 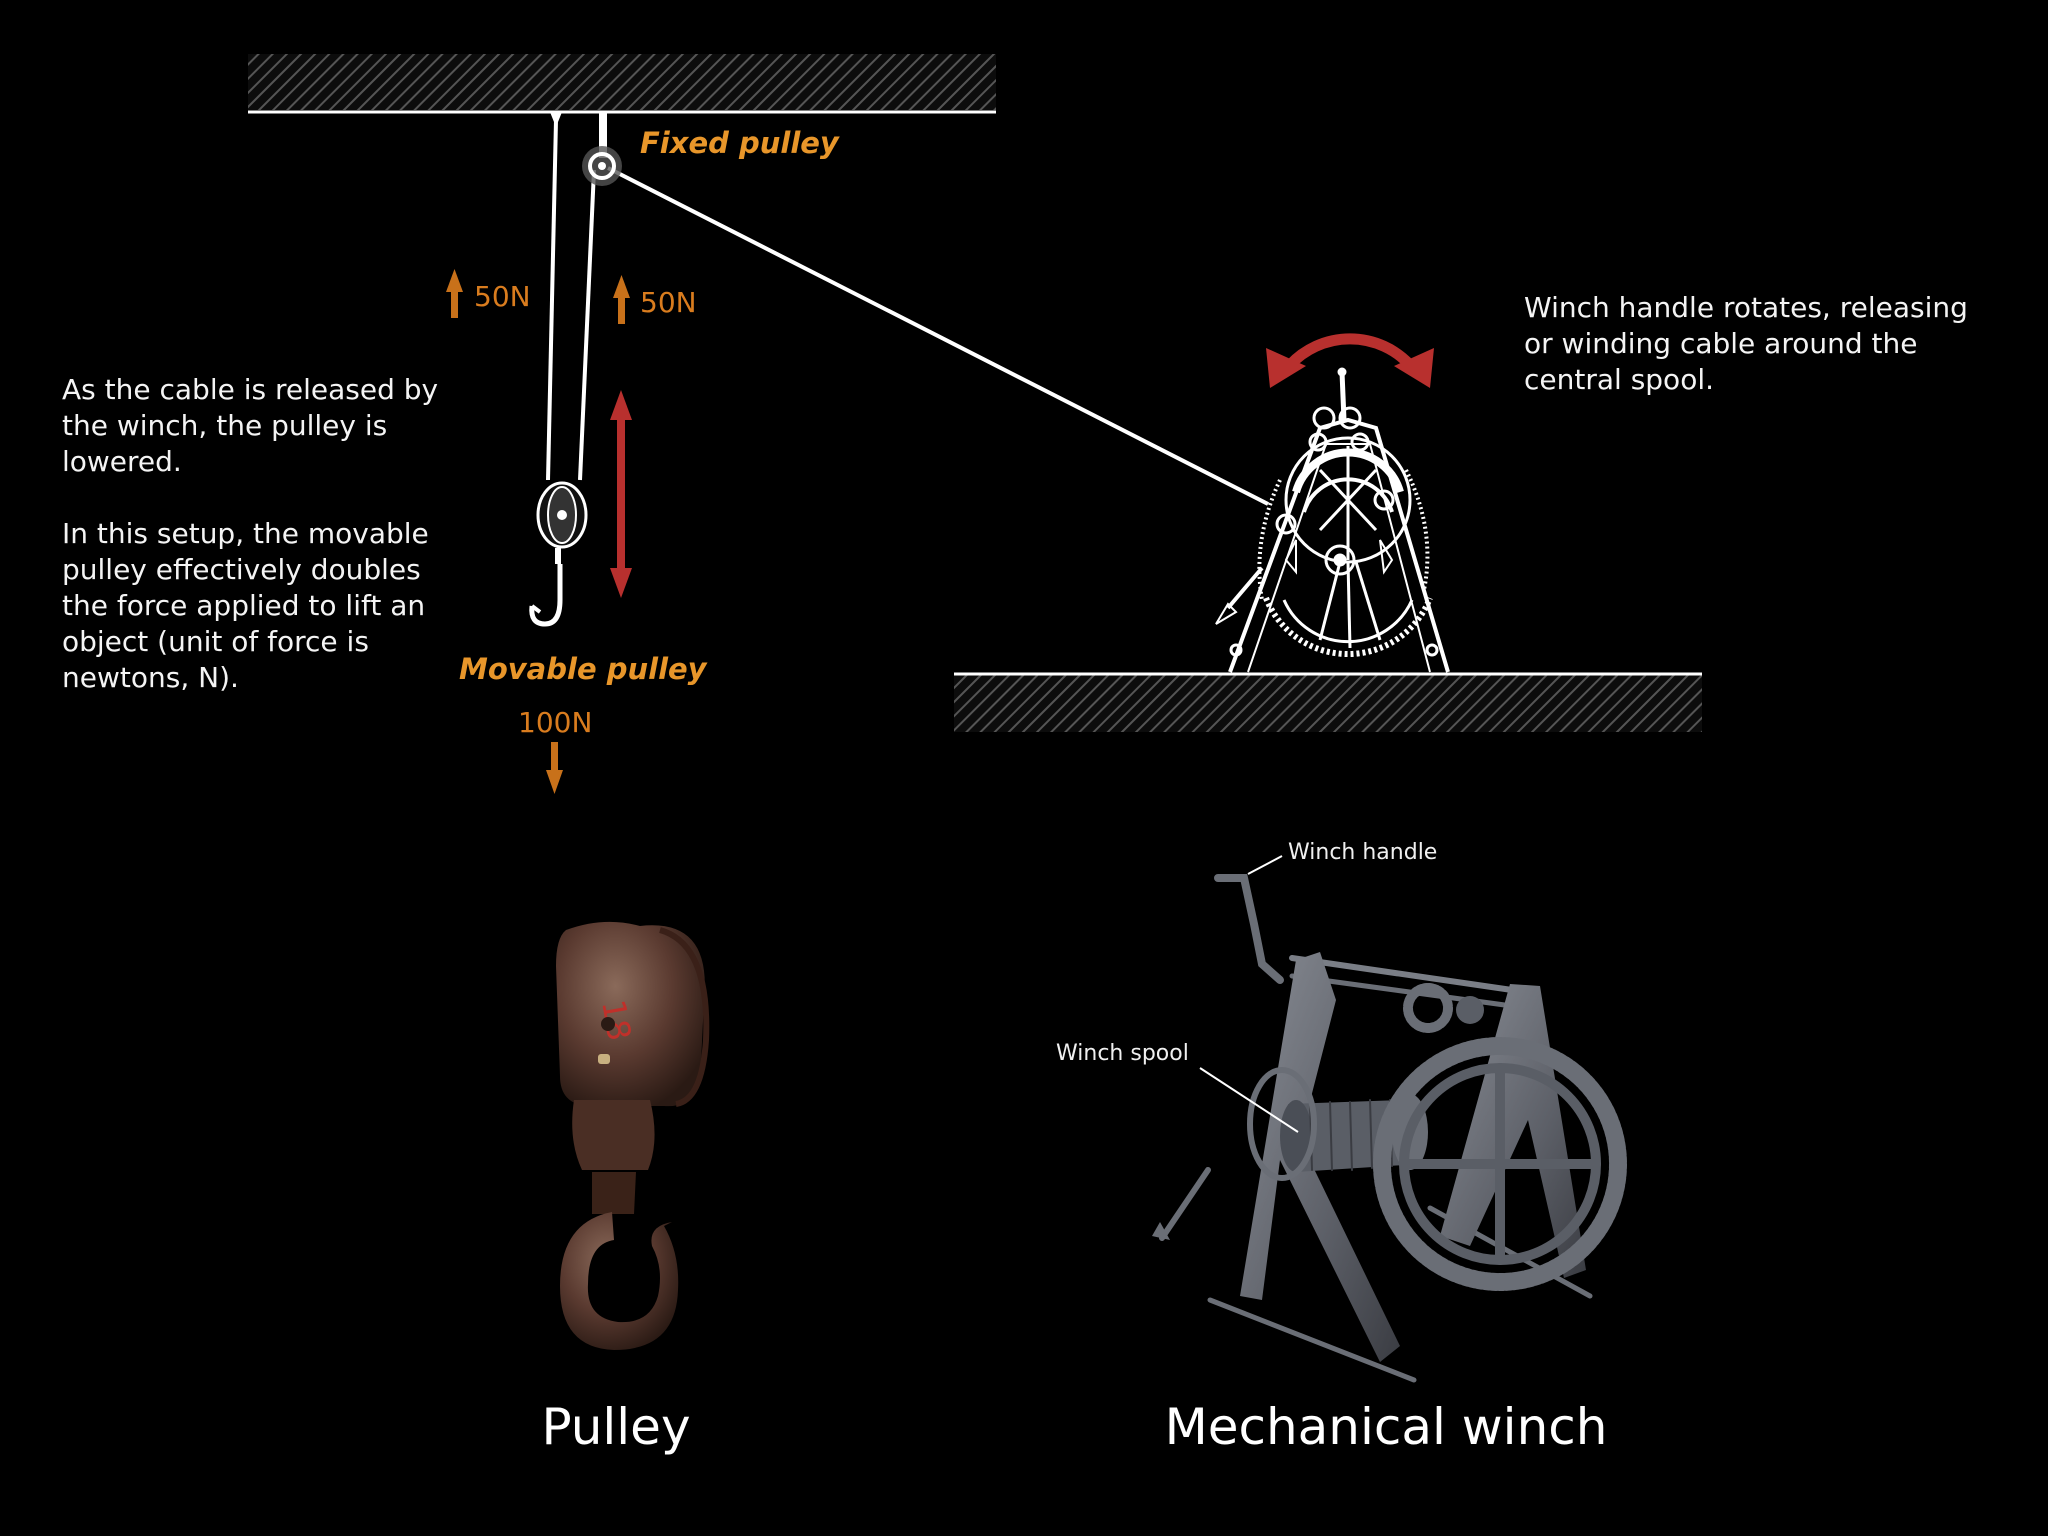 What do you see at coordinates (1386, 1427) in the screenshot?
I see `winch-caption: Mechanical winch` at bounding box center [1386, 1427].